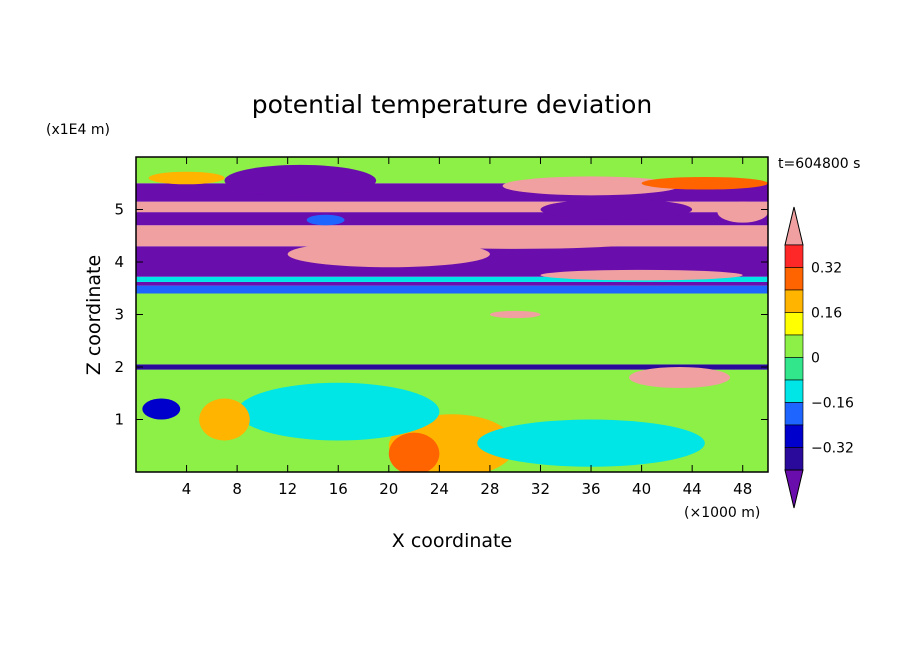 This screenshot has width=904, height=654. What do you see at coordinates (119, 315) in the screenshot?
I see `y-tick-label: 3` at bounding box center [119, 315].